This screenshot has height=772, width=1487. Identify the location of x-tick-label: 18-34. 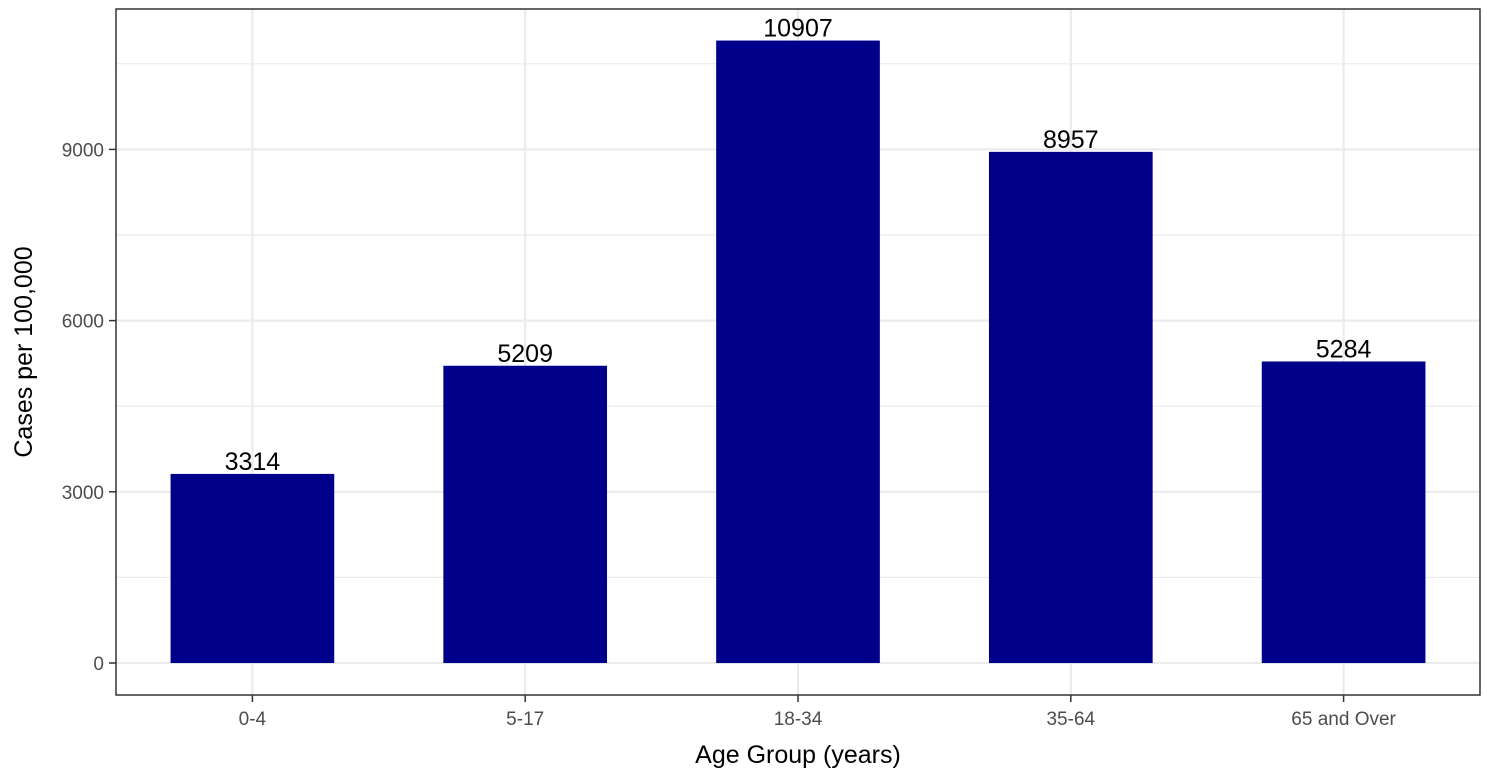
(798, 719).